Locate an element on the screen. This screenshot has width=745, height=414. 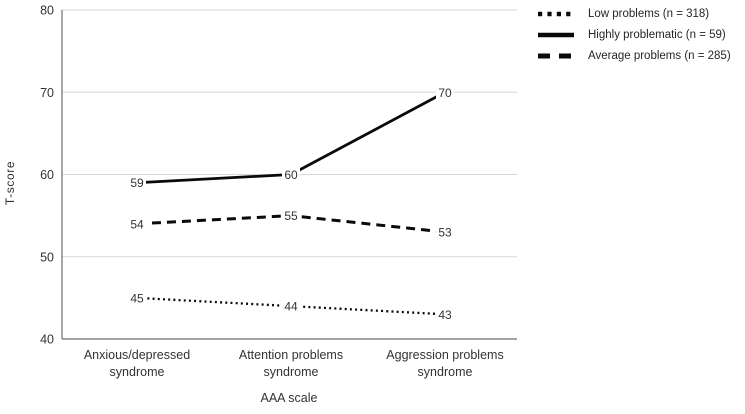
y-tick-label: 60 is located at coordinates (47, 175).